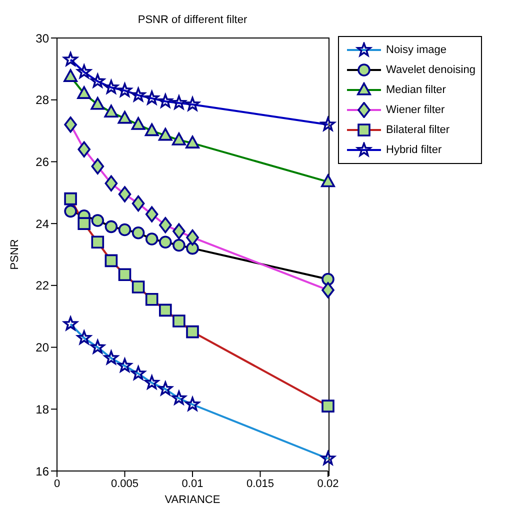 The height and width of the screenshot is (520, 512). I want to click on x-tick-label: 0.015, so click(260, 484).